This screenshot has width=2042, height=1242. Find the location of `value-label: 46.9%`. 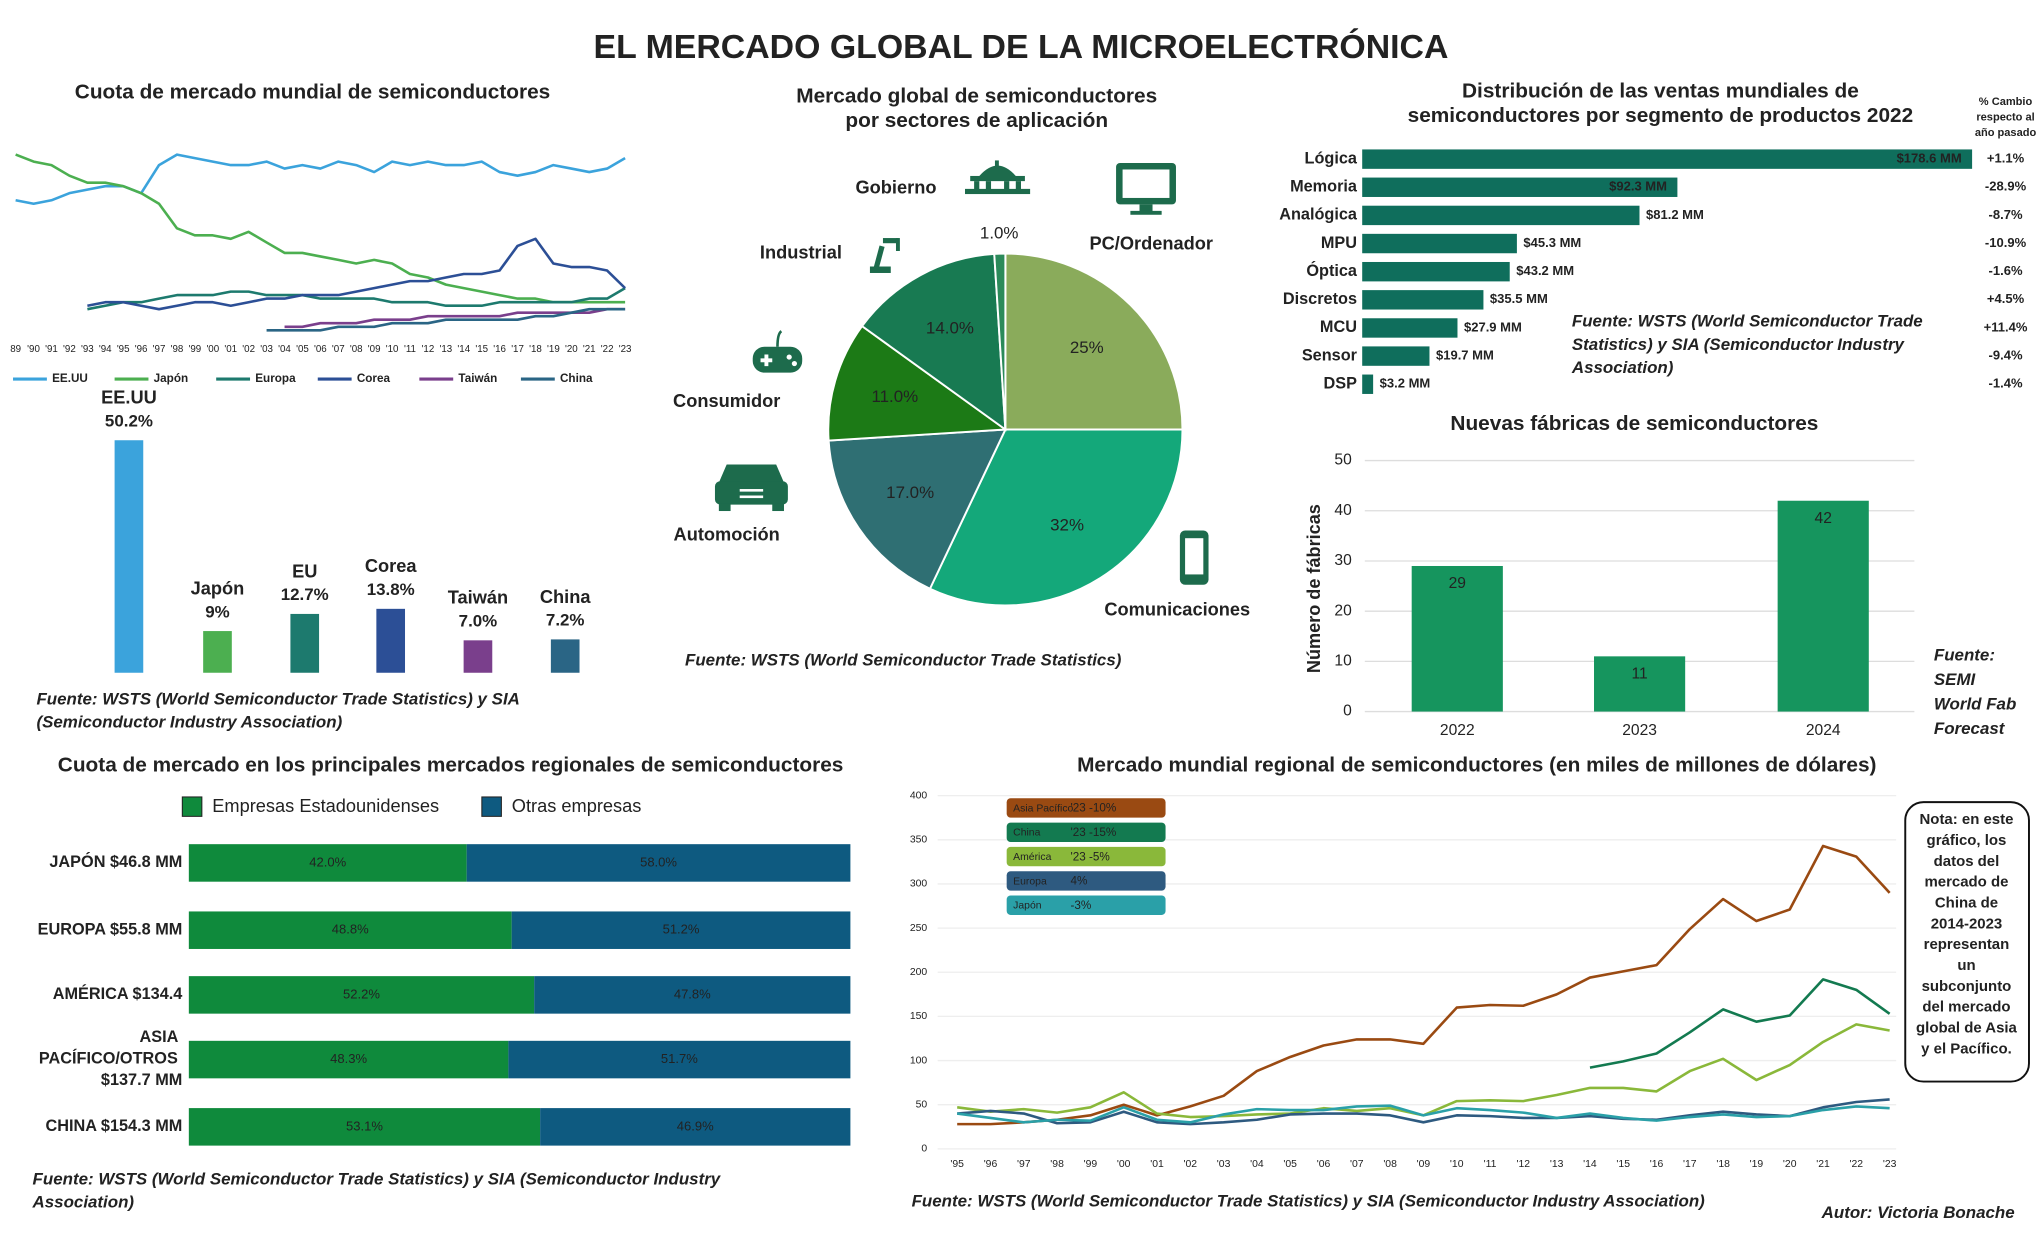

value-label: 46.9% is located at coordinates (695, 1125).